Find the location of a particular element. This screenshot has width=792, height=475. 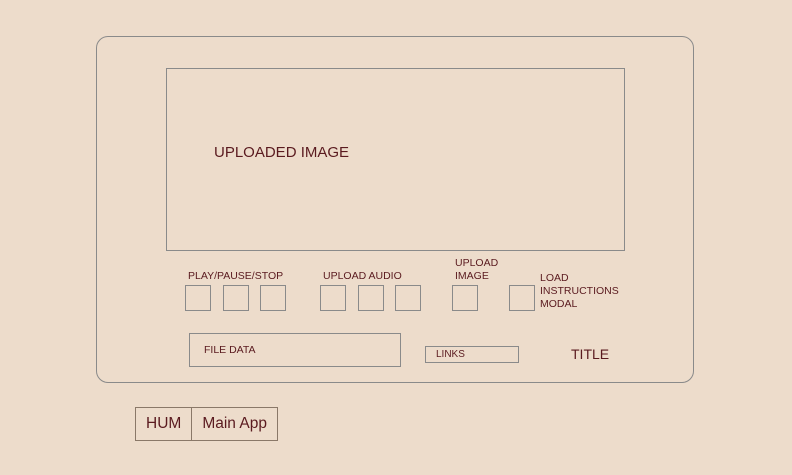

upload-audio-label: UPLOAD AUDIO is located at coordinates (362, 276).